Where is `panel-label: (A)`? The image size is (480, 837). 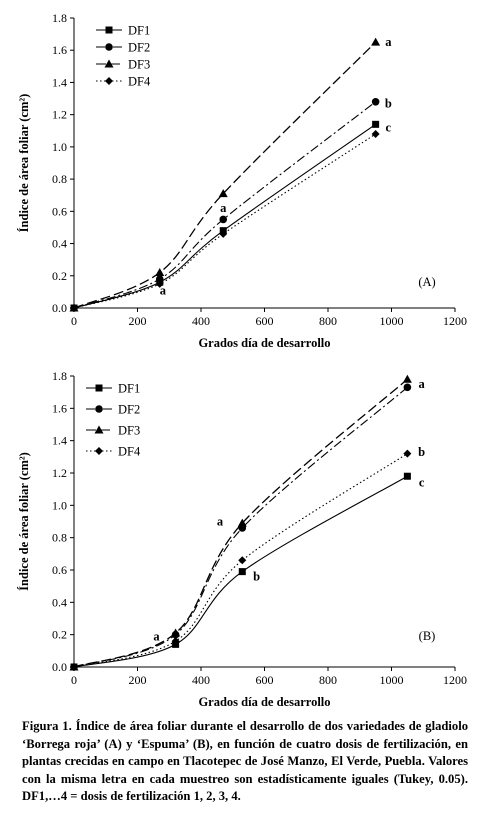
panel-label: (A) is located at coordinates (426, 282).